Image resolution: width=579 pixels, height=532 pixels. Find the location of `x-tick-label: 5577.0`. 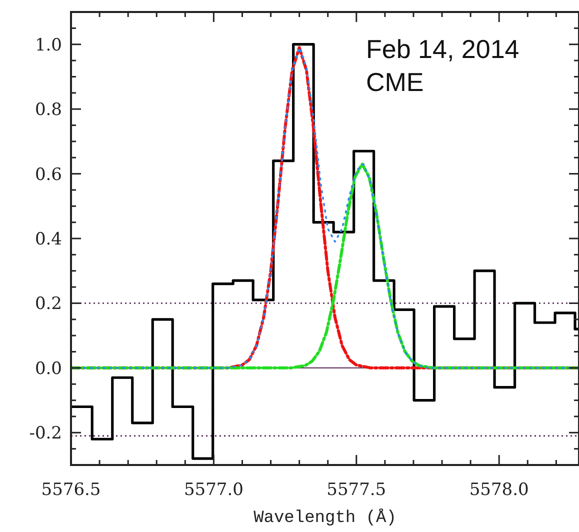

x-tick-label: 5577.0 is located at coordinates (214, 490).